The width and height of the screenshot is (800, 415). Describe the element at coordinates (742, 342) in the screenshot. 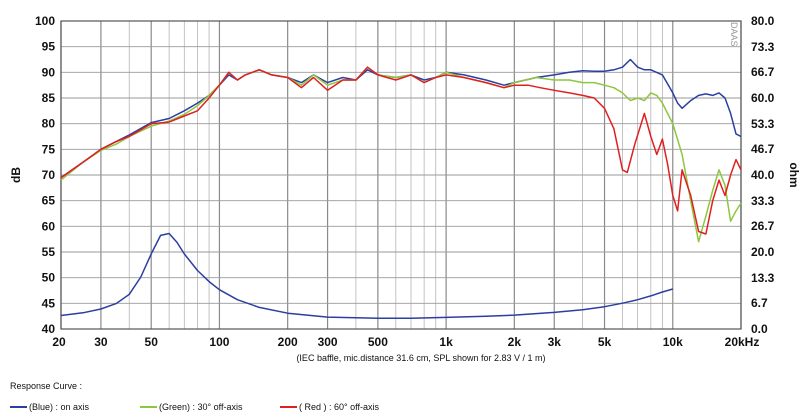

I see `x-tick-label: 20kHz` at that location.